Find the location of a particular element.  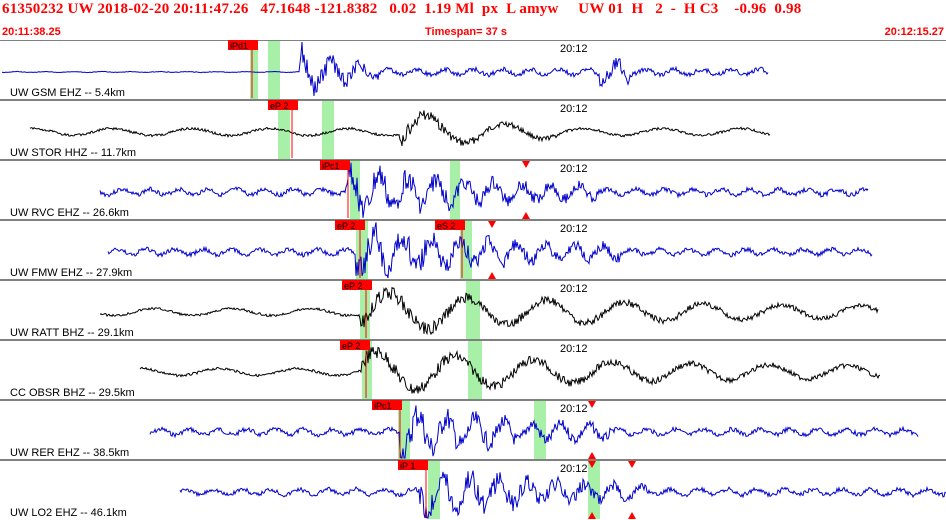

station-label: UW RER EHZ -- 38.5km is located at coordinates (69, 453).